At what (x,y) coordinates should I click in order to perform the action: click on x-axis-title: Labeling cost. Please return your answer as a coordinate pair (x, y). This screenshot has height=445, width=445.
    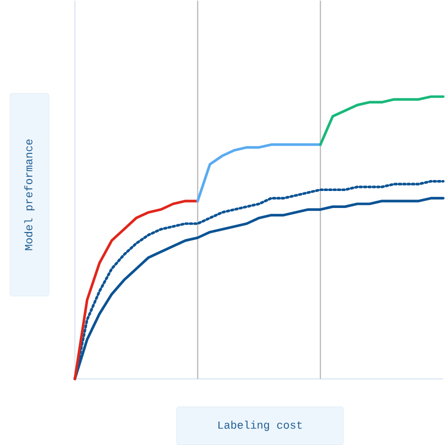
    Looking at the image, I should click on (260, 425).